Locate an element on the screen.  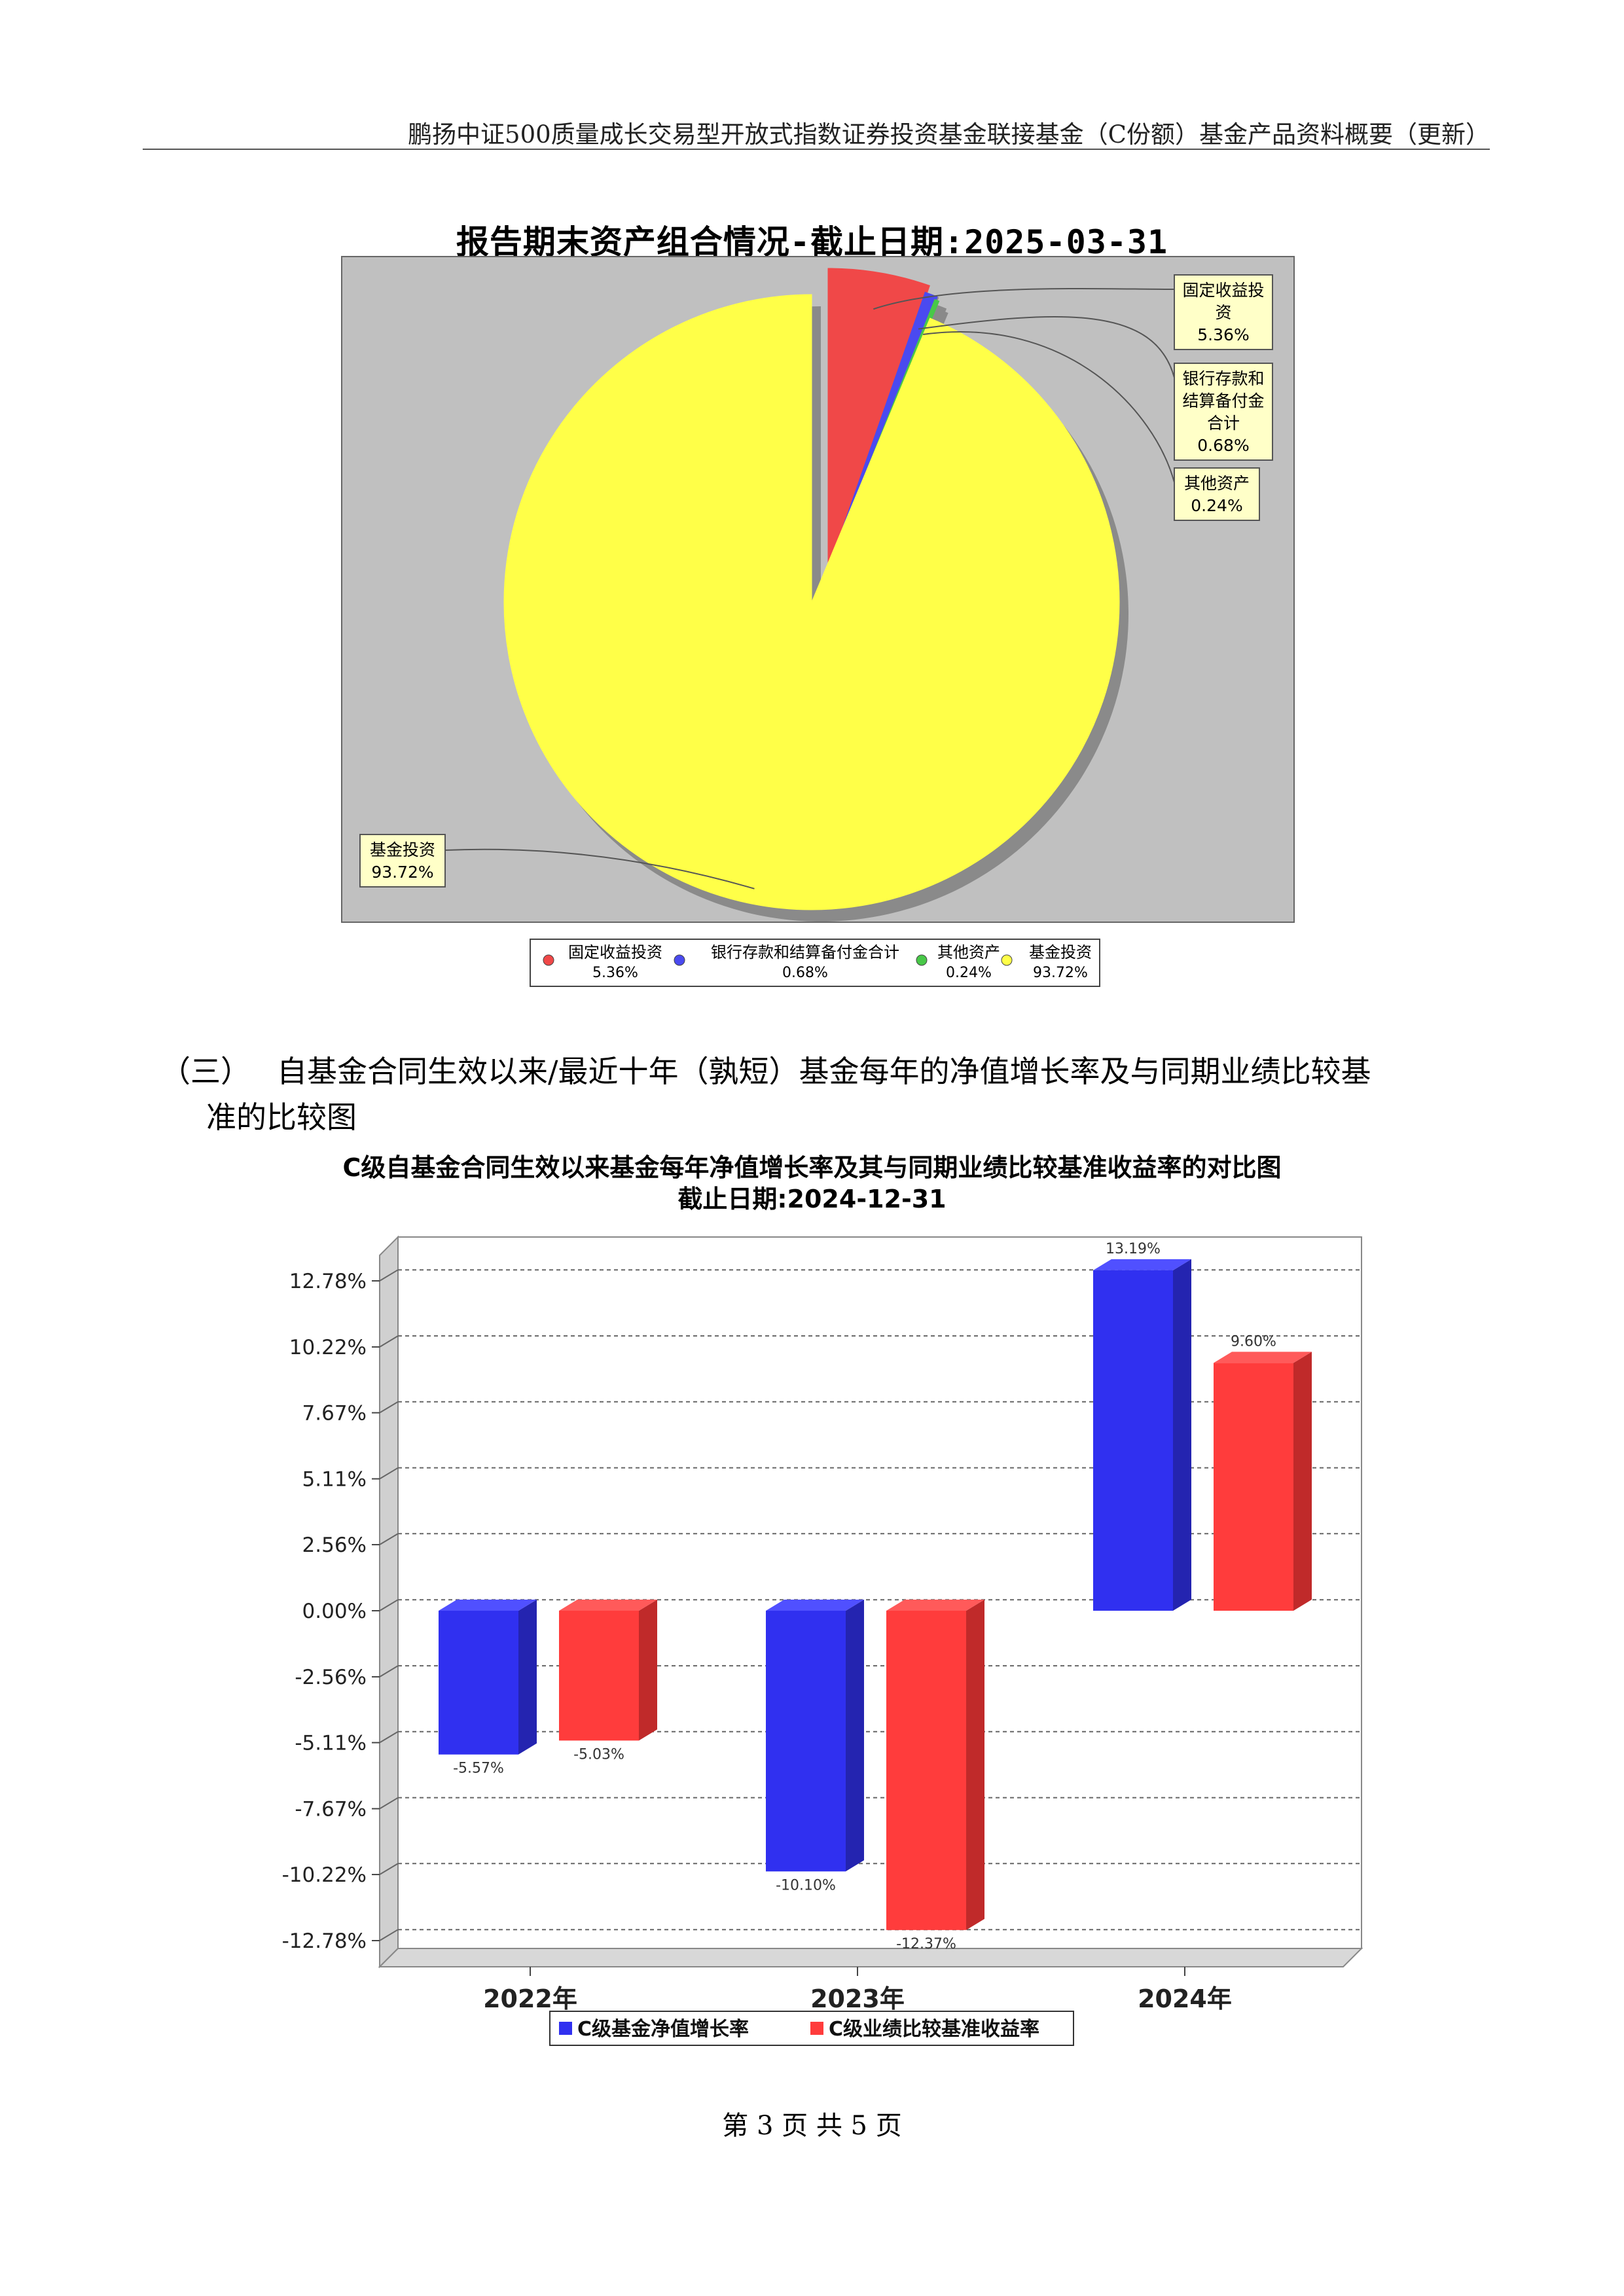
bar-legend-item-1: C级业绩比较基准收益率 is located at coordinates (924, 2029).